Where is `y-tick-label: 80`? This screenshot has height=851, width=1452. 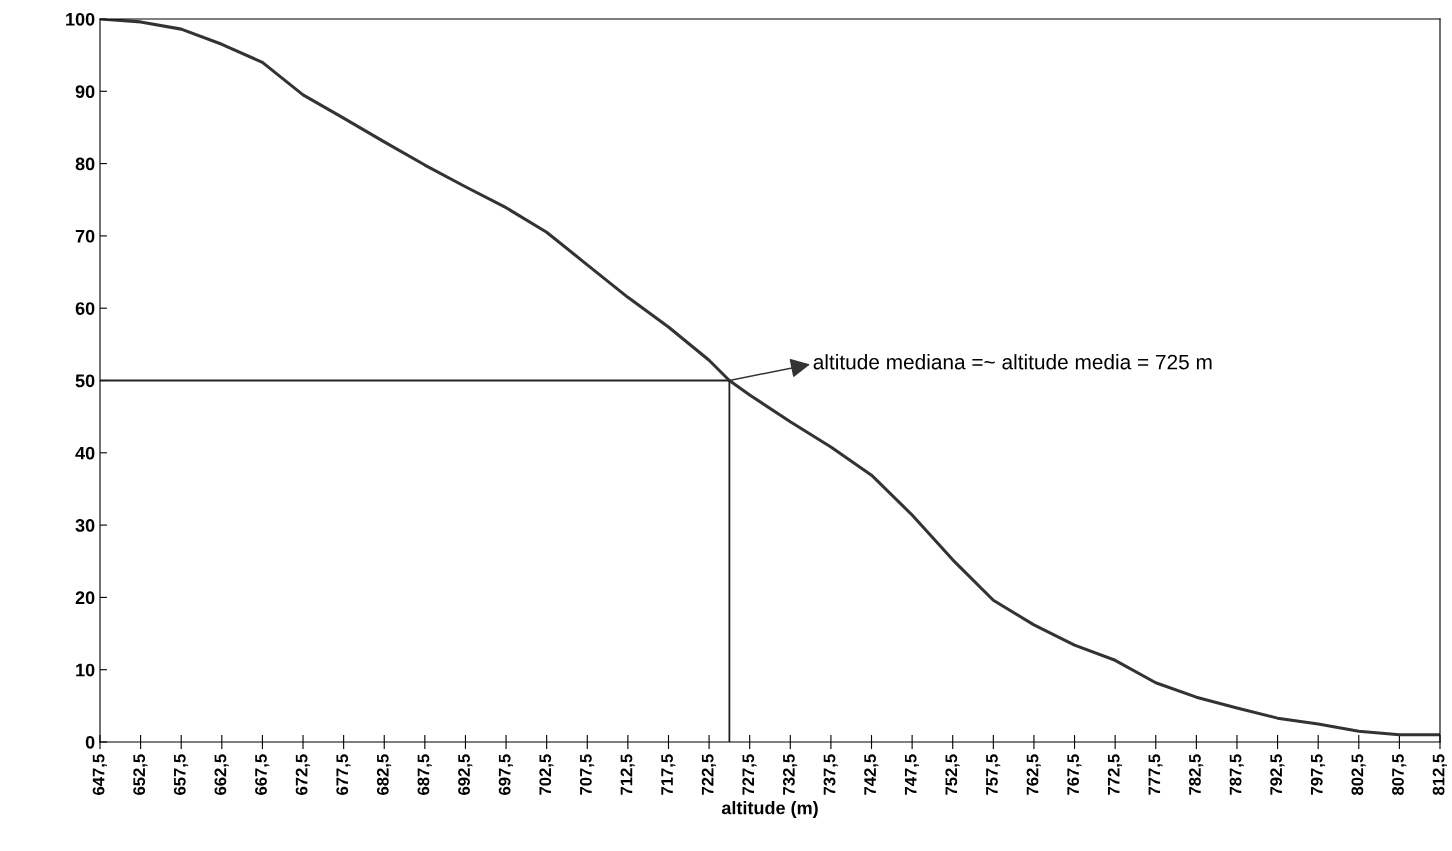 y-tick-label: 80 is located at coordinates (85, 164).